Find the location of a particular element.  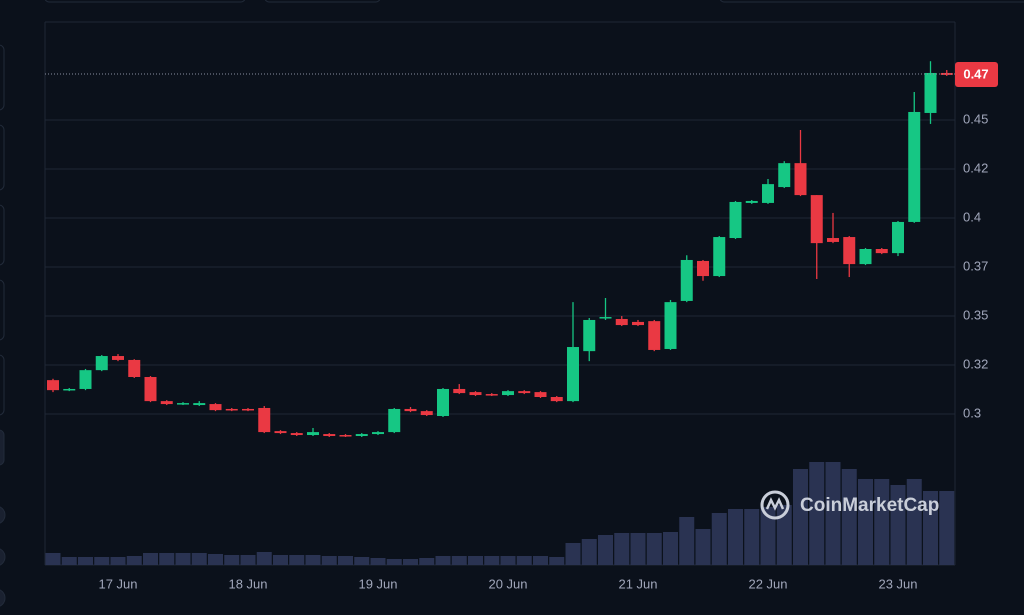

x-tick-label: 19 Jun is located at coordinates (377, 583).